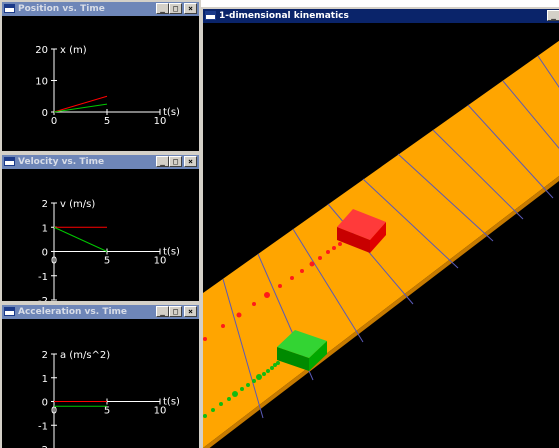 The width and height of the screenshot is (559, 448). What do you see at coordinates (284, 16) in the screenshot?
I see `scene-window-title: 1-dimensional kinematics` at bounding box center [284, 16].